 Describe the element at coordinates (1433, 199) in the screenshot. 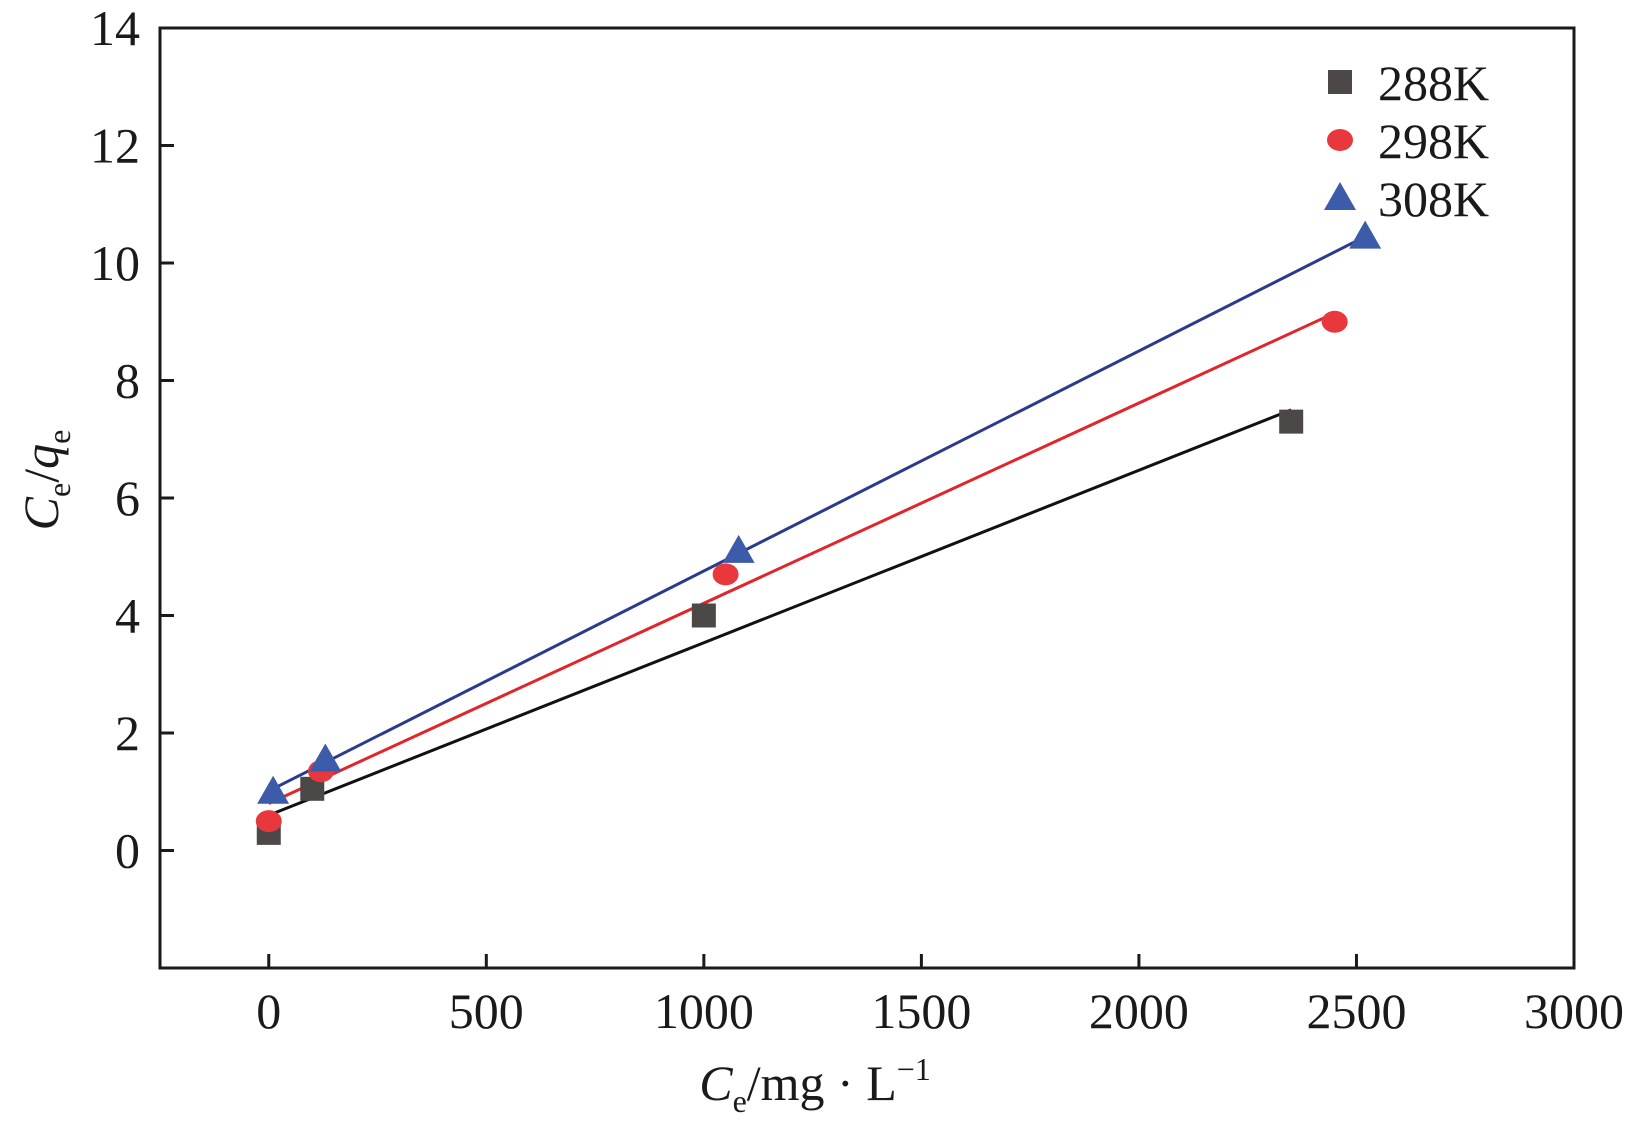

I see `legend-label: 308K` at that location.